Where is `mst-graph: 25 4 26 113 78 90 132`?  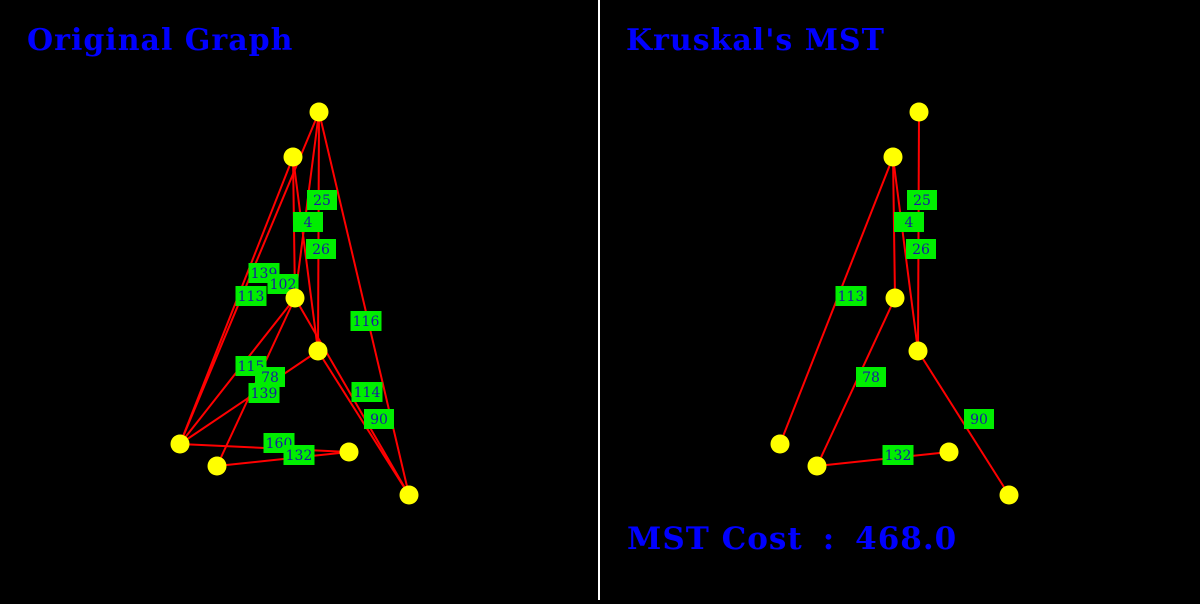
mst-graph: 25 4 26 113 78 90 132 is located at coordinates (894, 303).